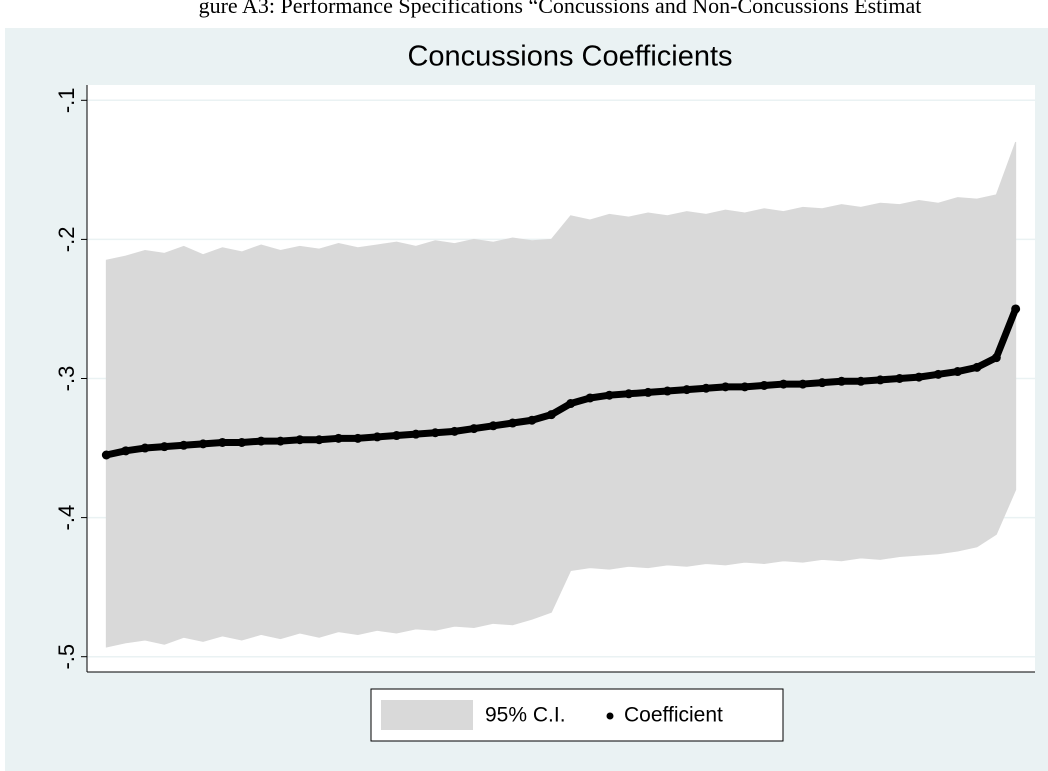 The height and width of the screenshot is (771, 1048). What do you see at coordinates (569, 57) in the screenshot?
I see `chart-title: Concussions Coefficients` at bounding box center [569, 57].